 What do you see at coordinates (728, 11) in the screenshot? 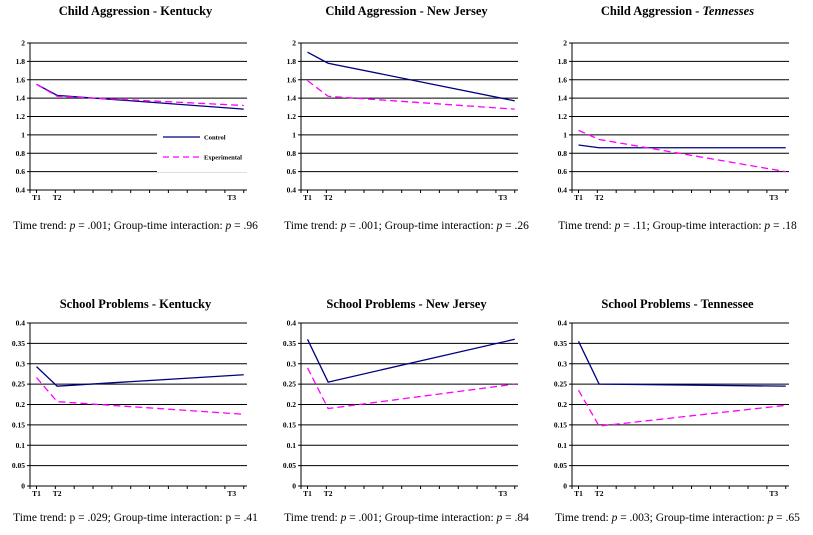
I see `text-segment: Tennesses` at bounding box center [728, 11].